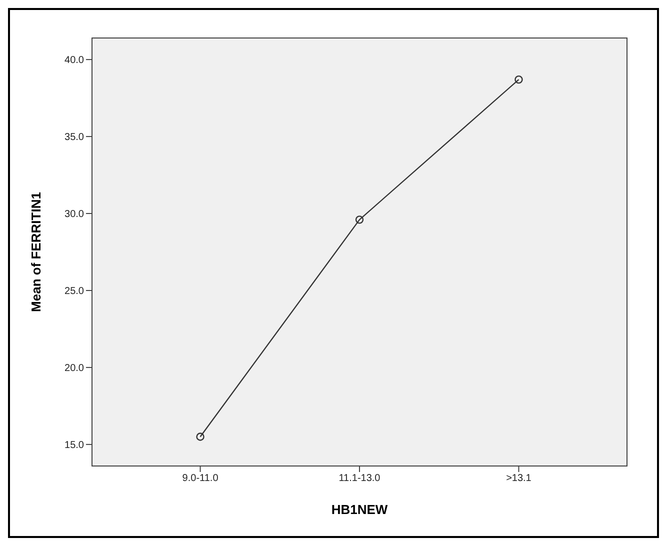 This screenshot has width=669, height=546. Describe the element at coordinates (74, 214) in the screenshot. I see `y-tick-label: 30.0` at that location.